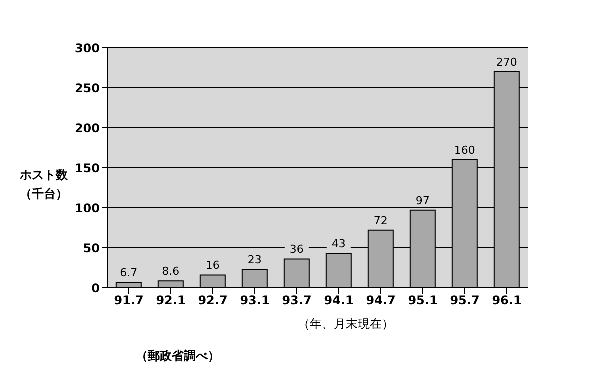 The image size is (596, 379). What do you see at coordinates (465, 301) in the screenshot?
I see `x-tick-label: 95.7` at bounding box center [465, 301].